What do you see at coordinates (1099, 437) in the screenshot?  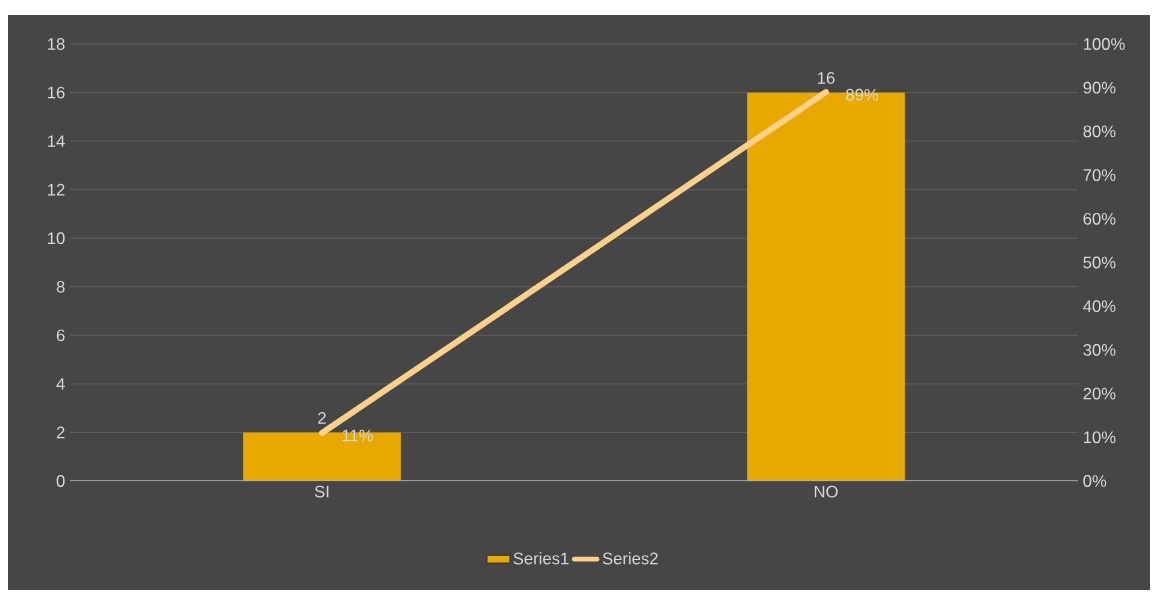 I see `y2-tick-label: 10%` at bounding box center [1099, 437].